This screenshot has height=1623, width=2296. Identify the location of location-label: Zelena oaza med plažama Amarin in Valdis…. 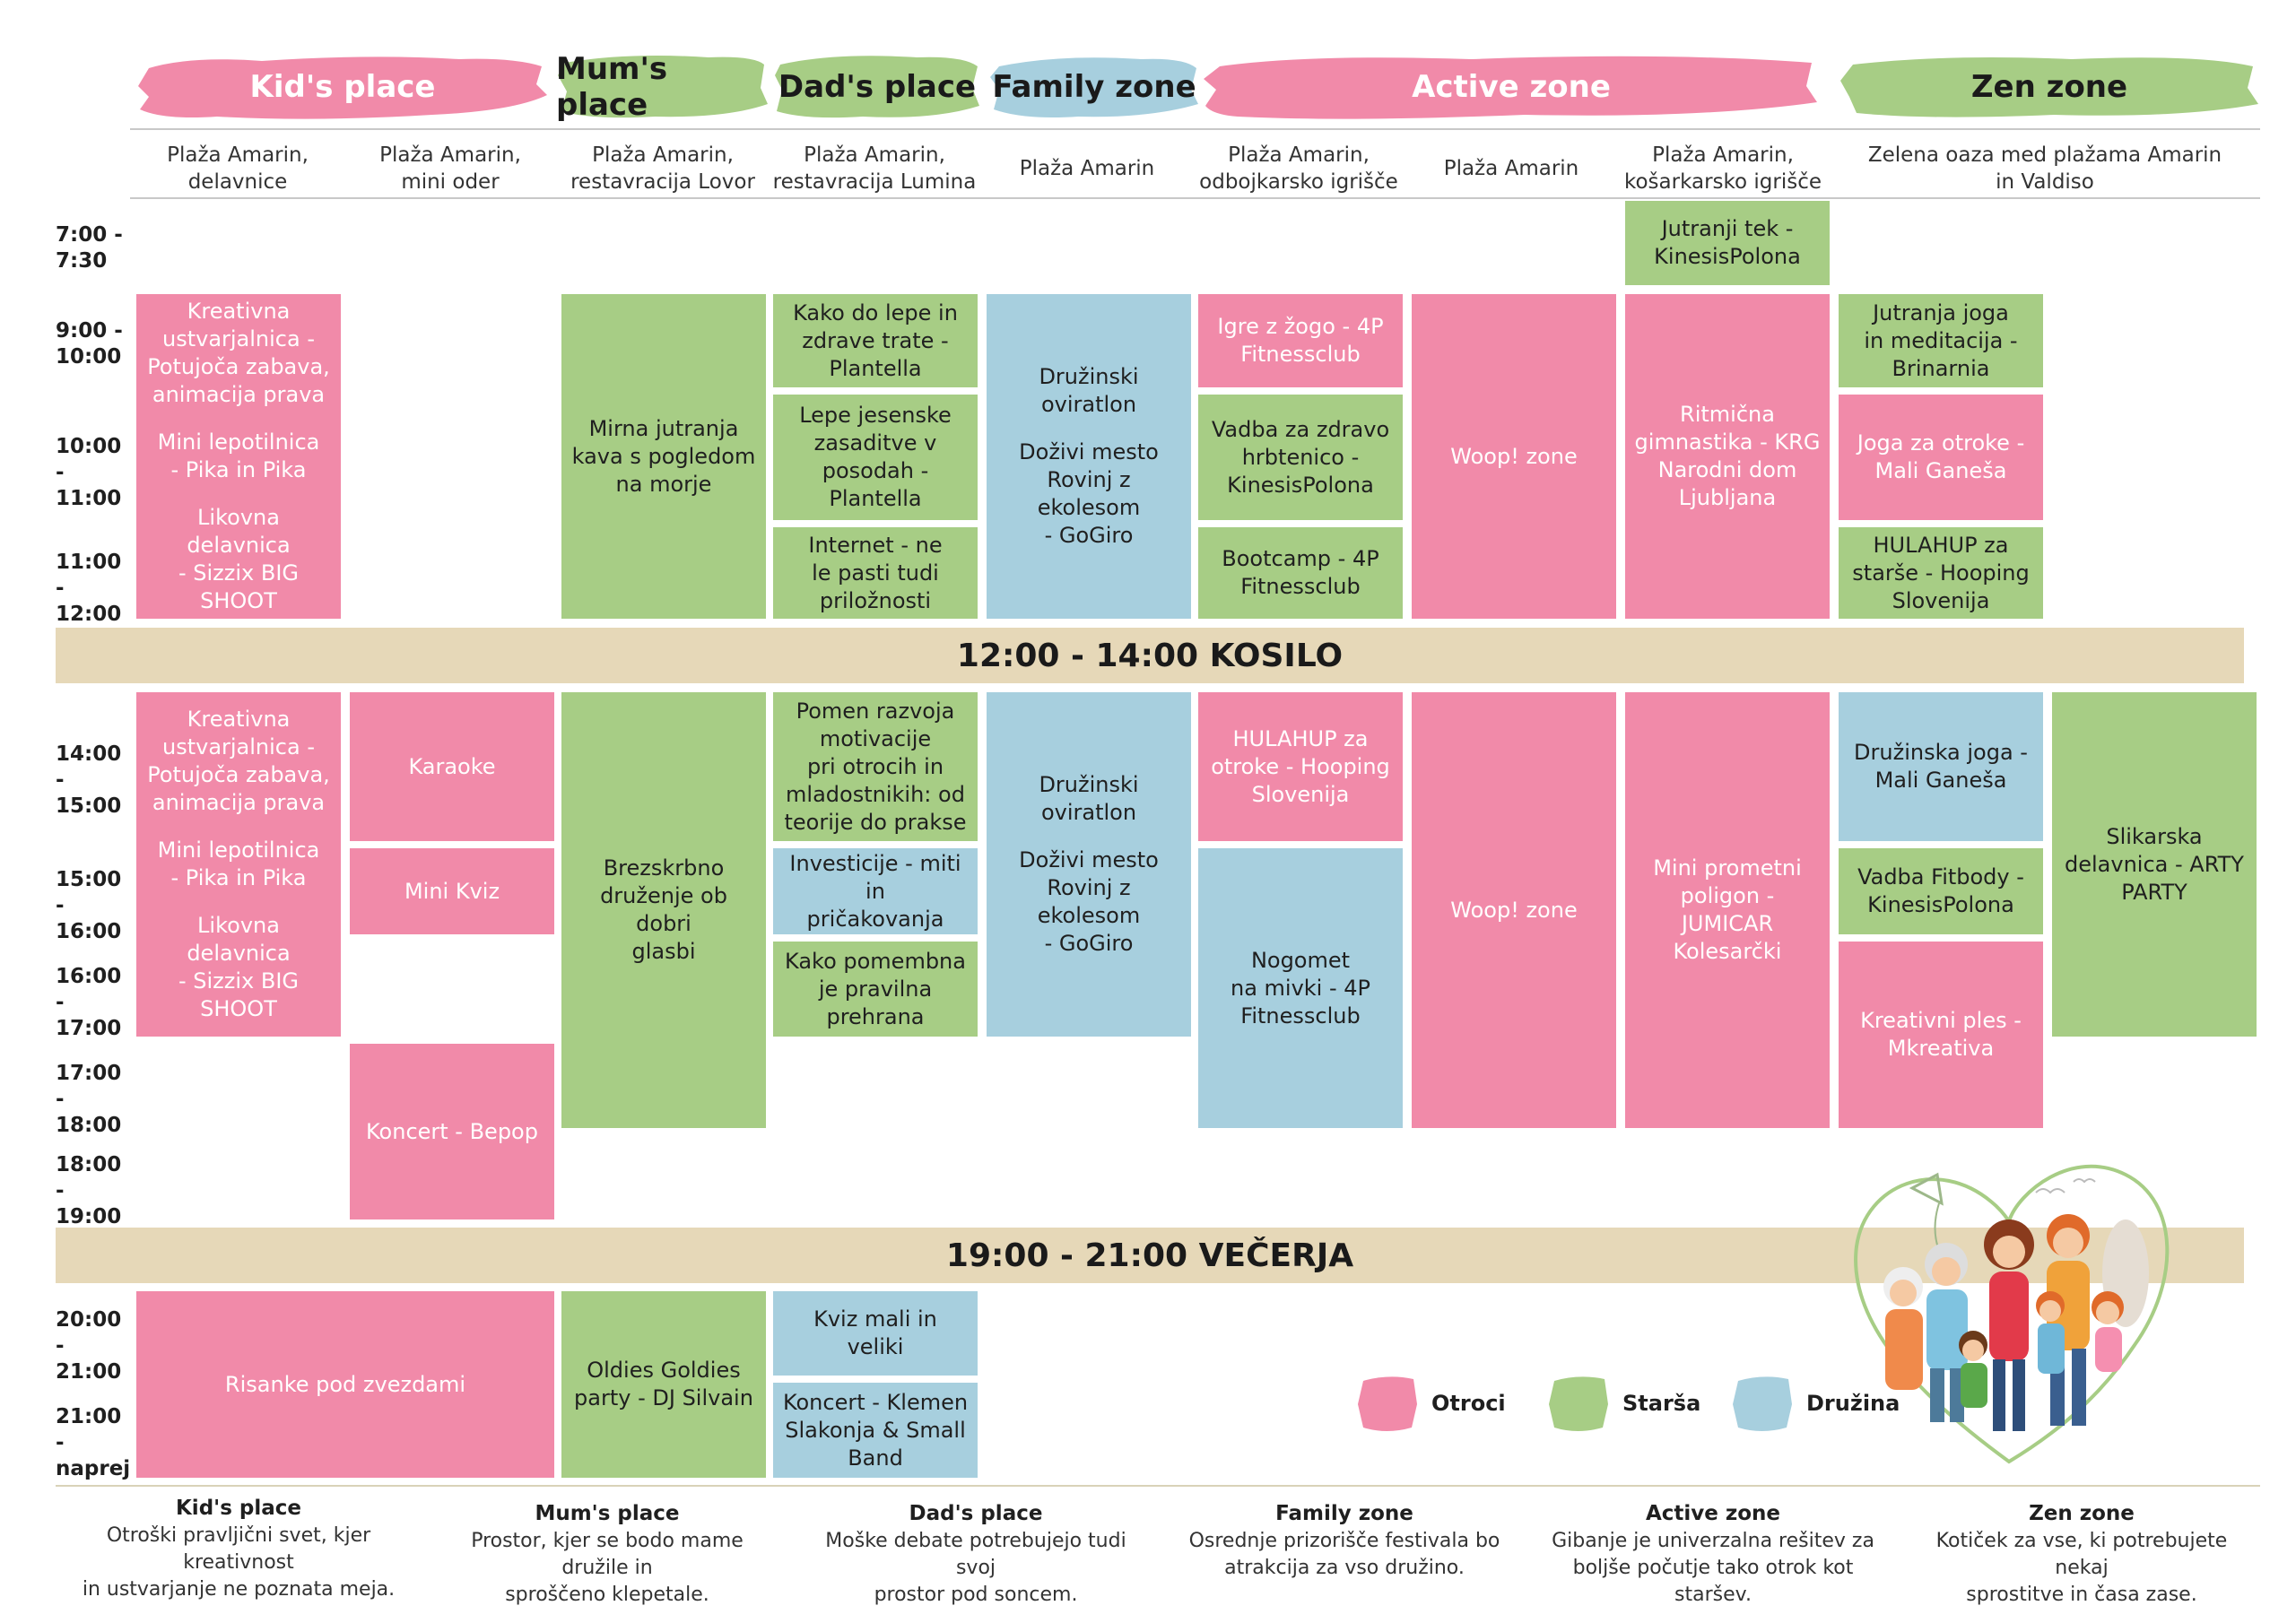
(2044, 168).